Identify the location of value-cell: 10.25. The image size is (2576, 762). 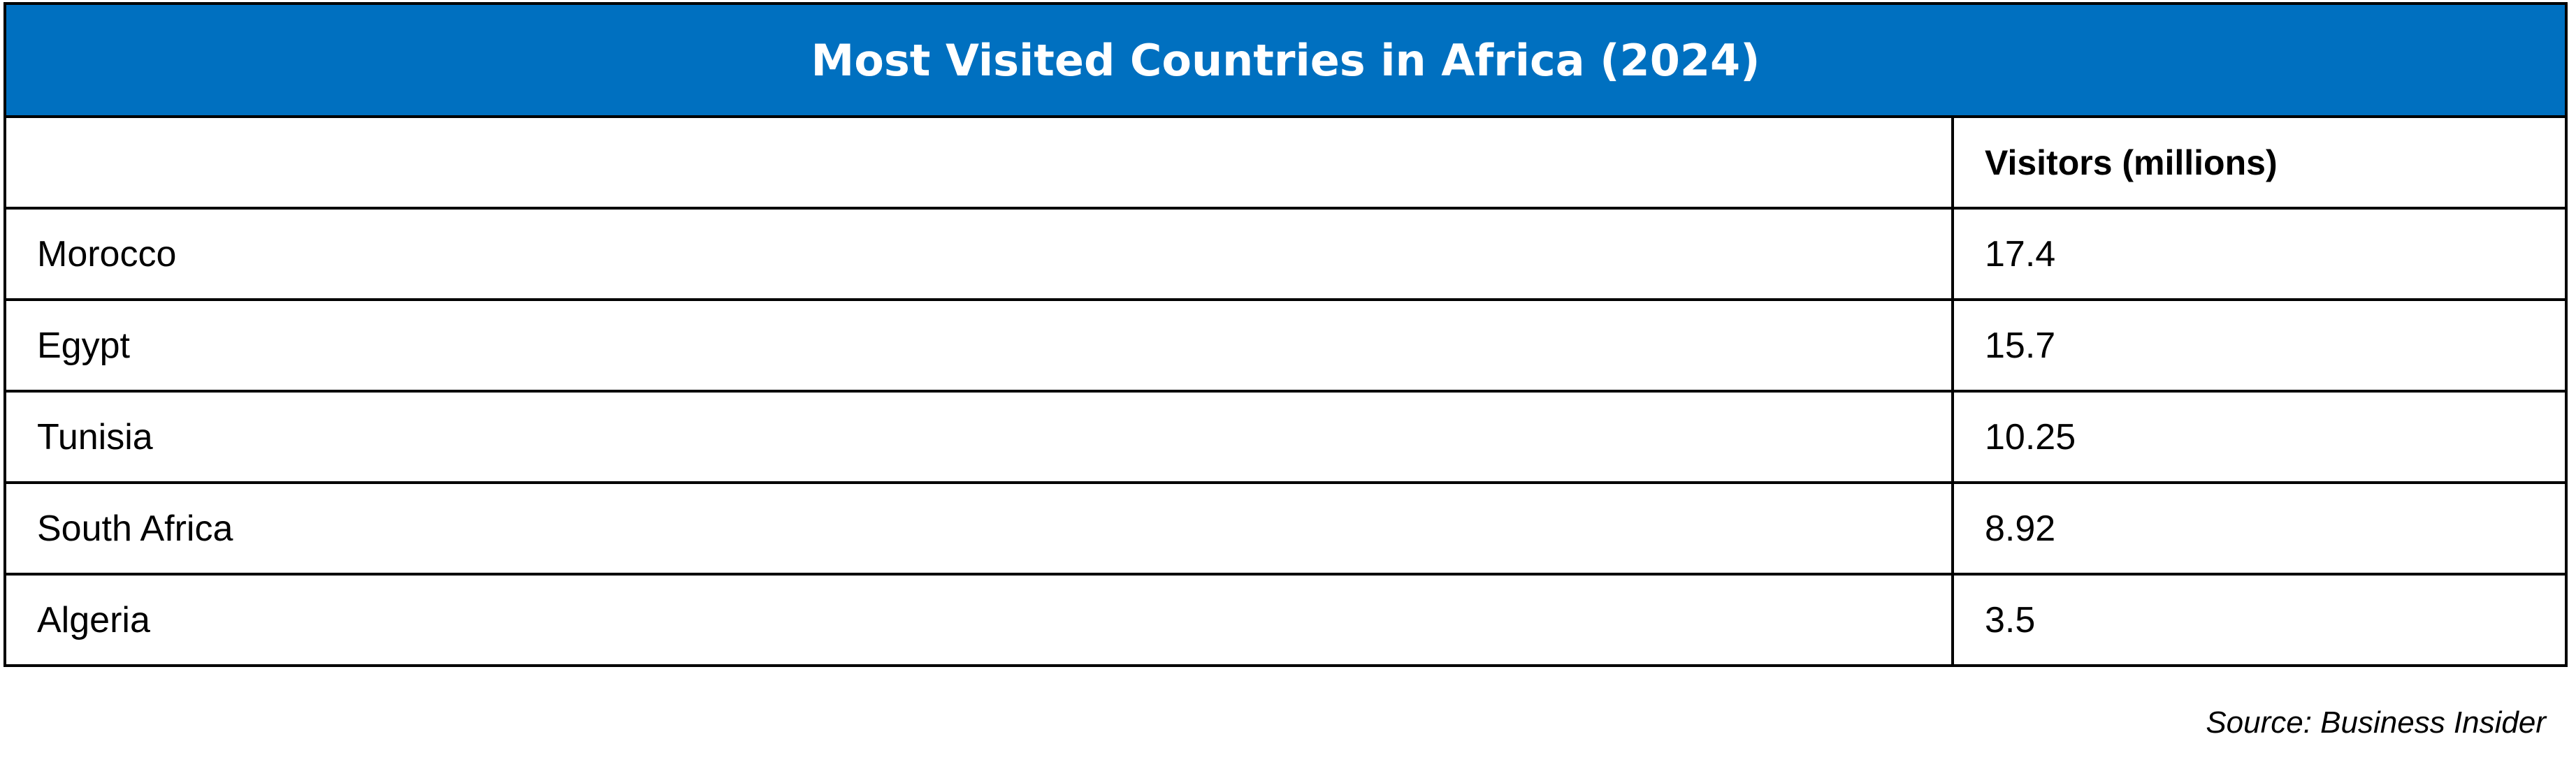
(2259, 437).